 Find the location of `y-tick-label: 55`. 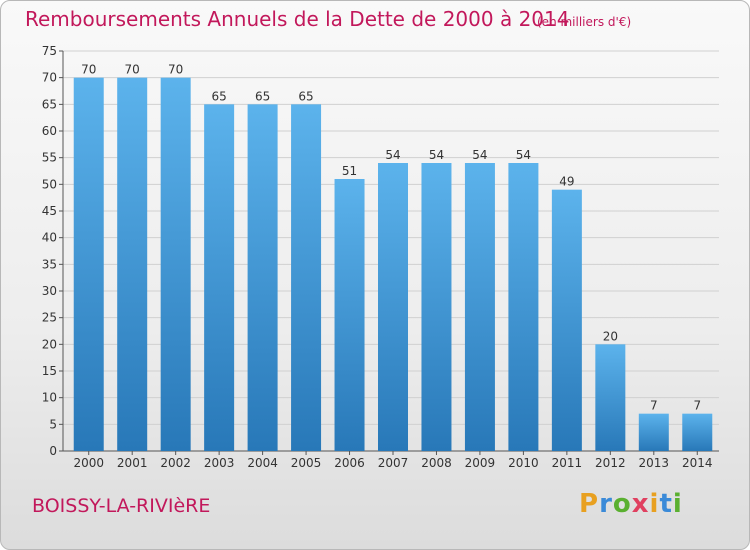

y-tick-label: 55 is located at coordinates (49, 158).